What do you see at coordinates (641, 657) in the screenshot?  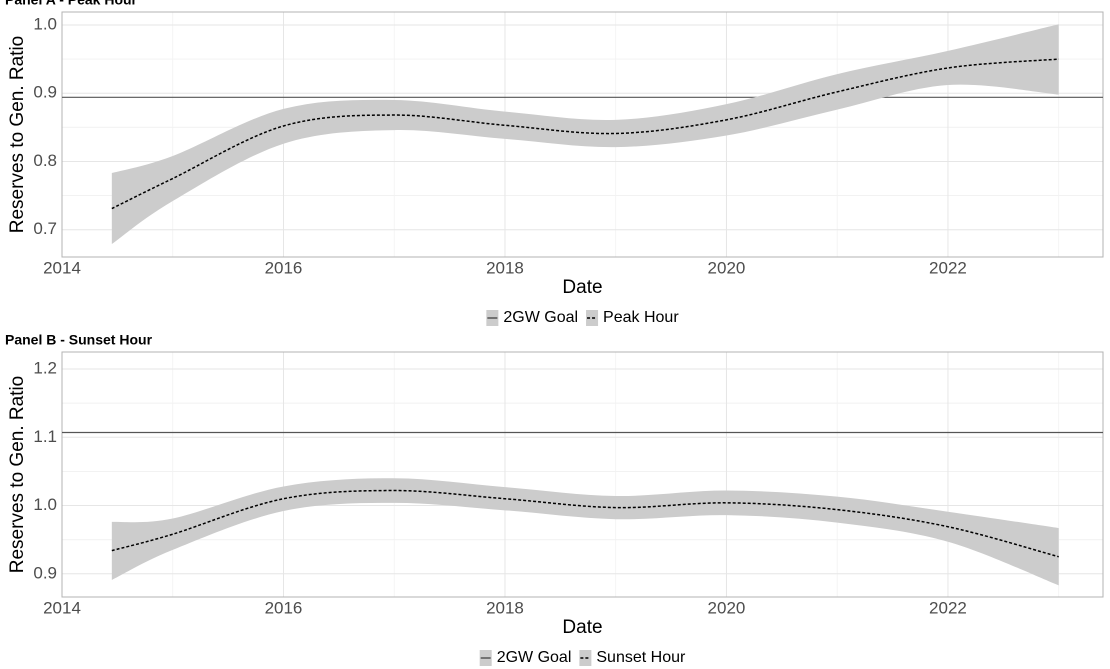 I see `legend-label: Sunset Hour` at bounding box center [641, 657].